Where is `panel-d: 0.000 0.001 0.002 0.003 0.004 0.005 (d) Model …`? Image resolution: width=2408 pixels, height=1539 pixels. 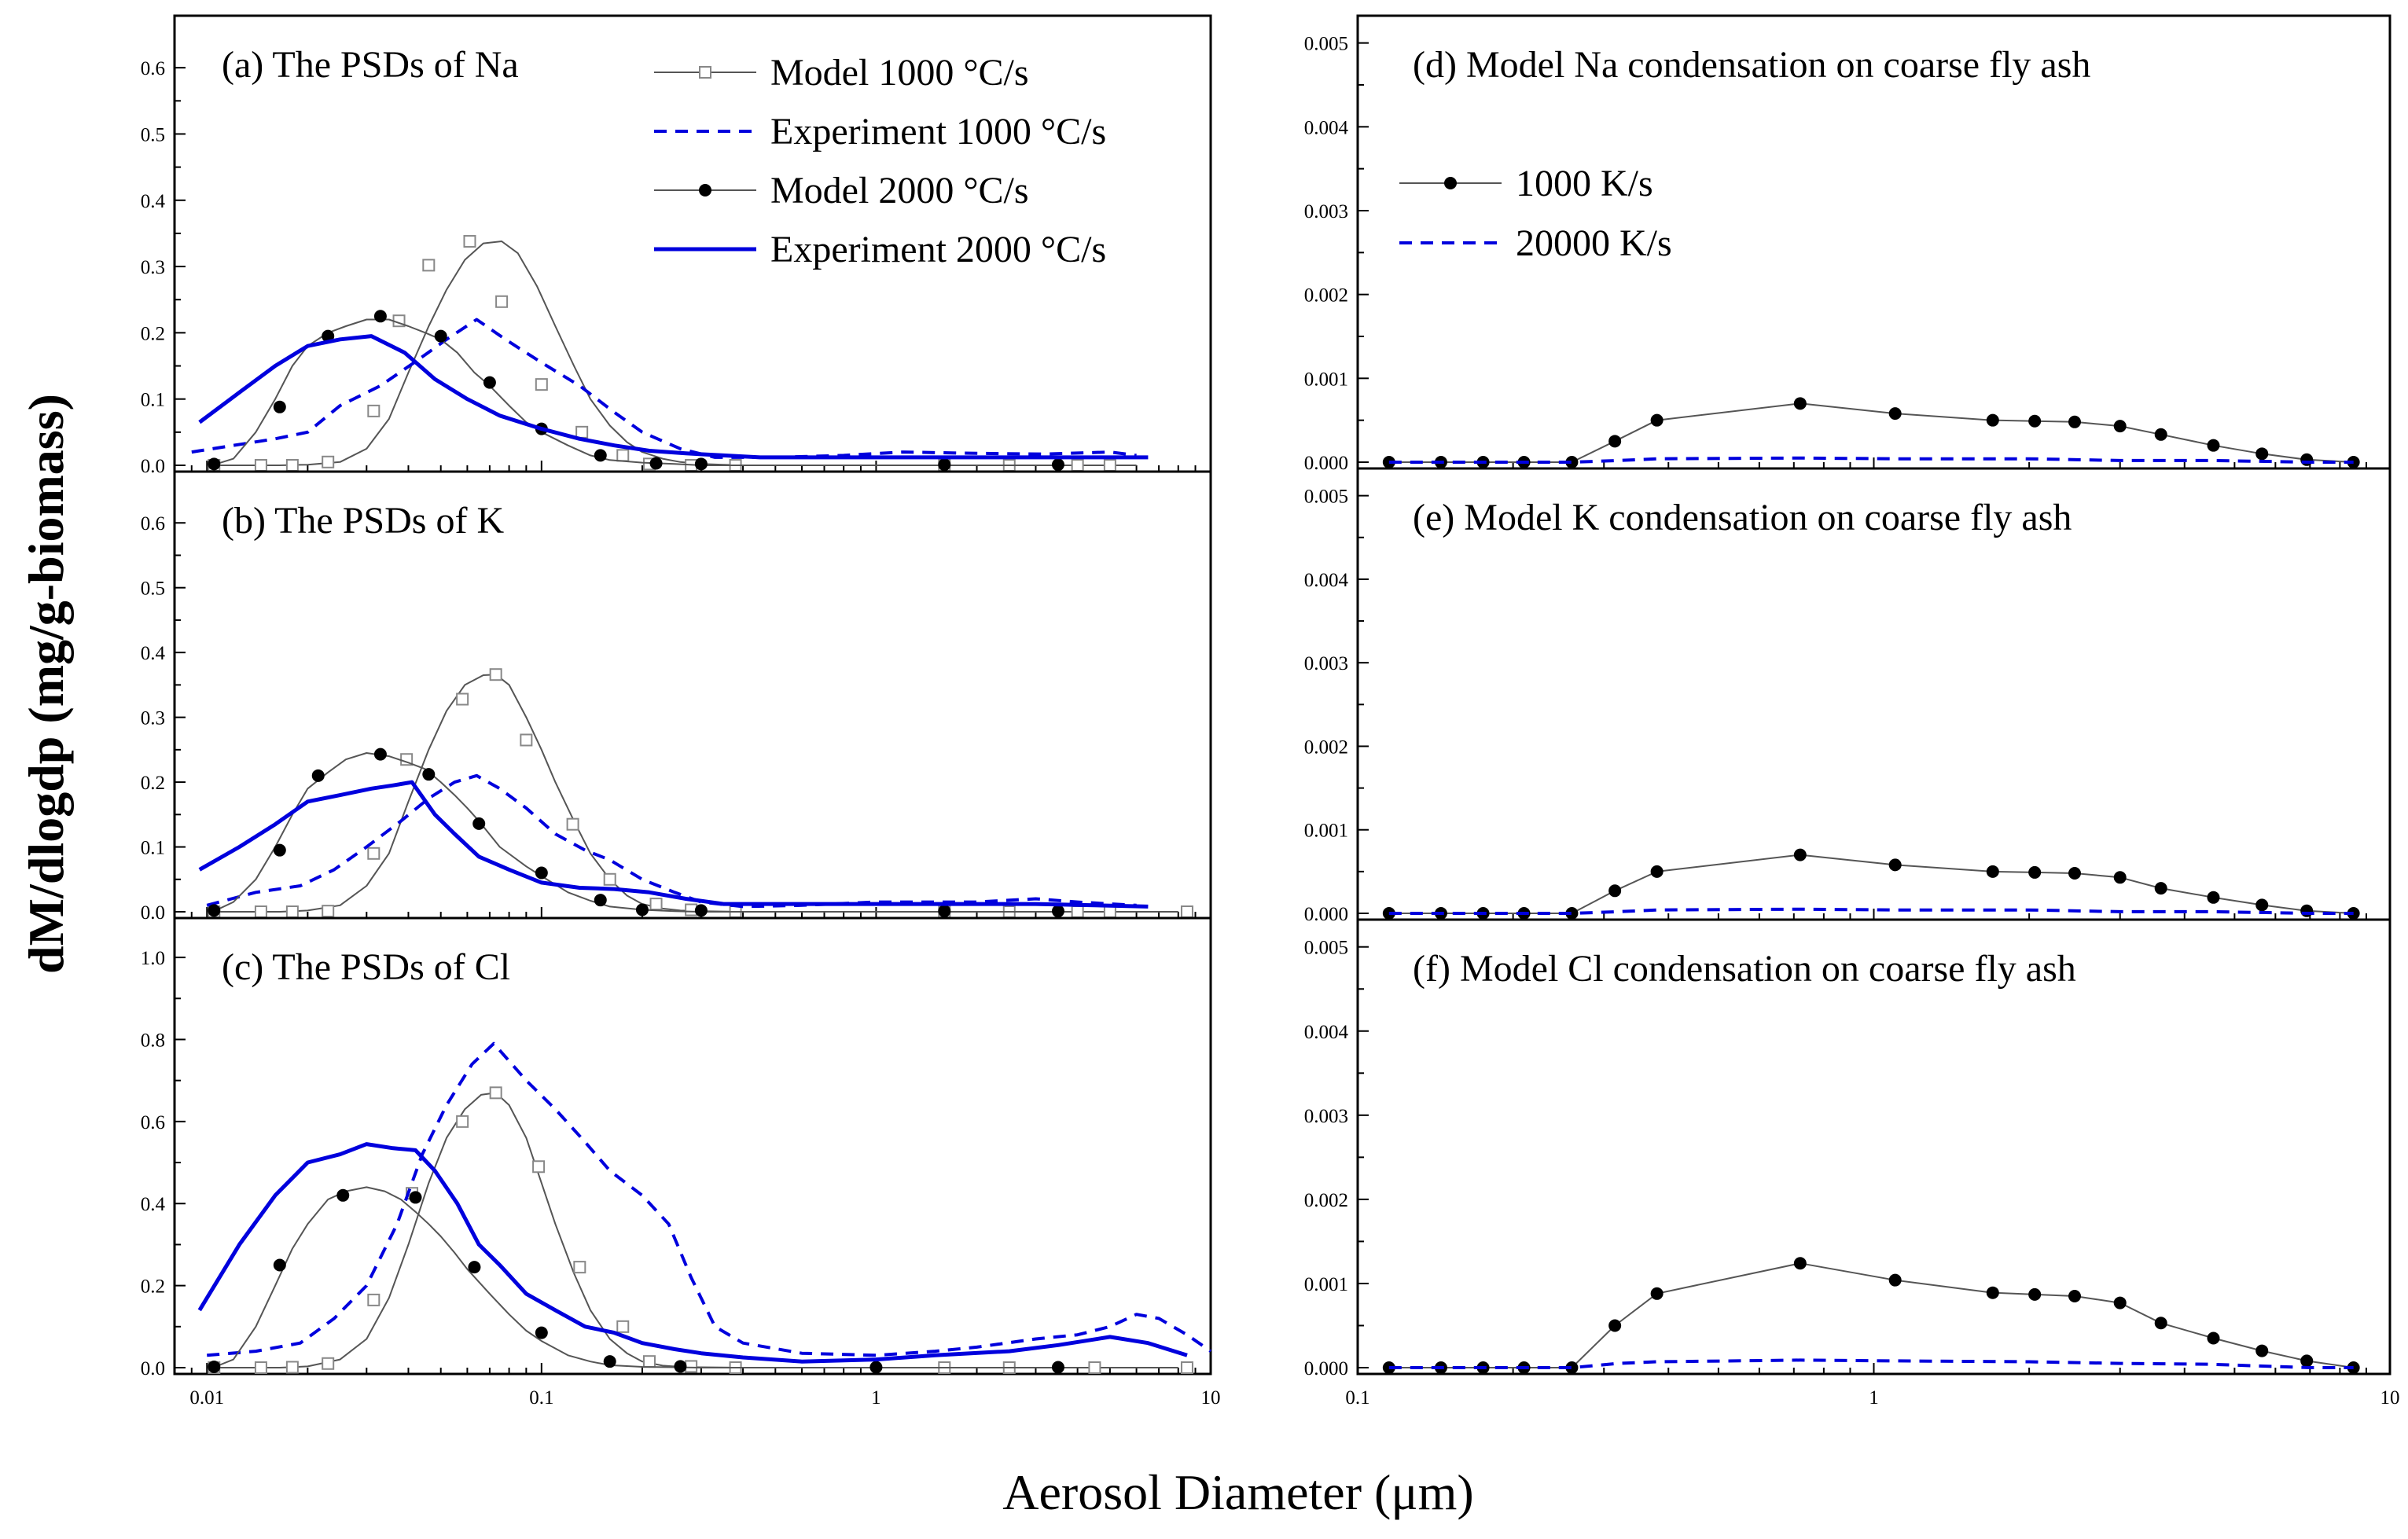 panel-d: 0.000 0.001 0.002 0.003 0.004 0.005 (d) Model … is located at coordinates (1848, 244).